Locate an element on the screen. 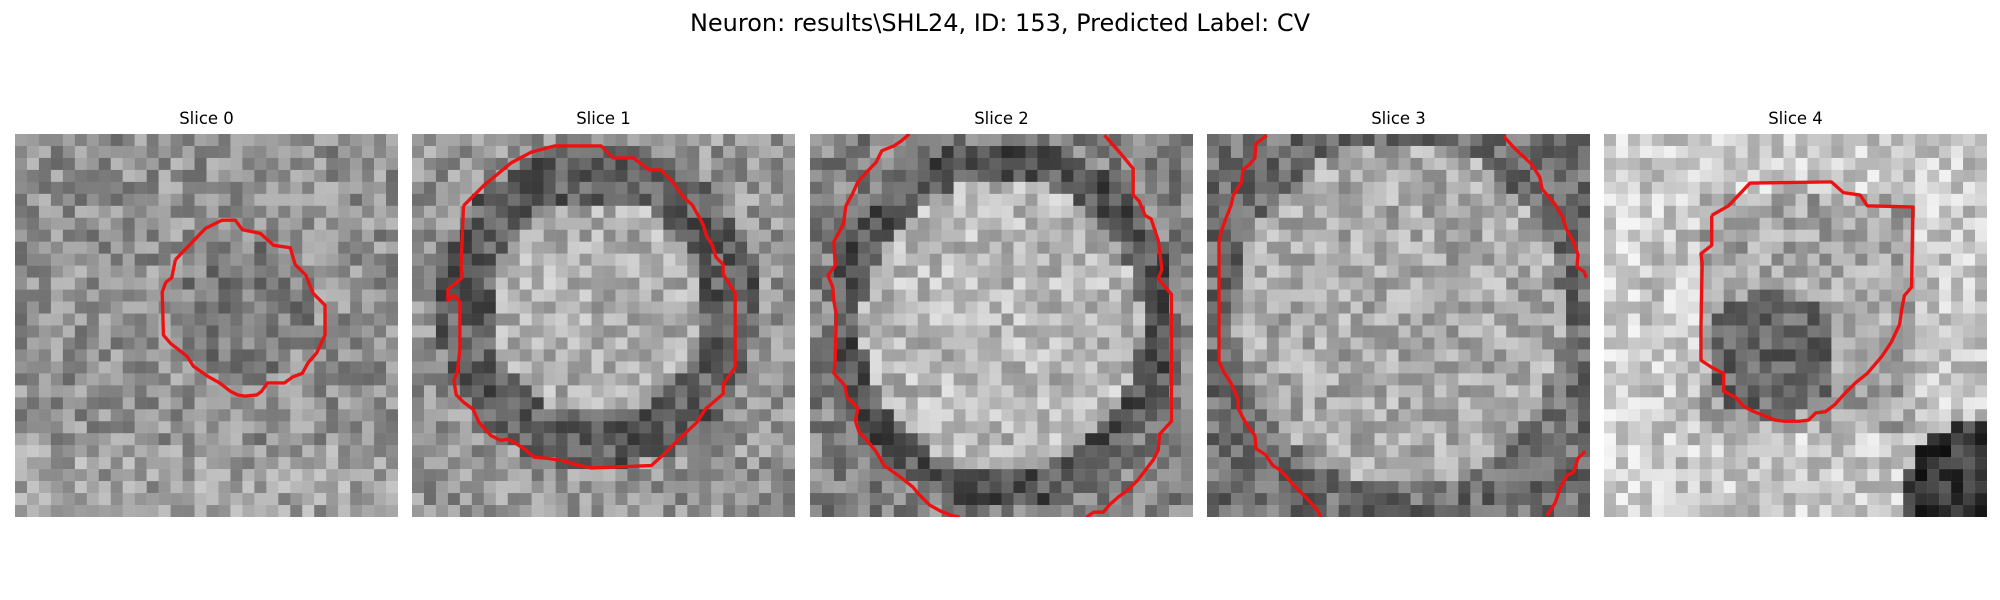 The width and height of the screenshot is (2000, 600). slice-title-2: Slice 2 is located at coordinates (1001, 118).